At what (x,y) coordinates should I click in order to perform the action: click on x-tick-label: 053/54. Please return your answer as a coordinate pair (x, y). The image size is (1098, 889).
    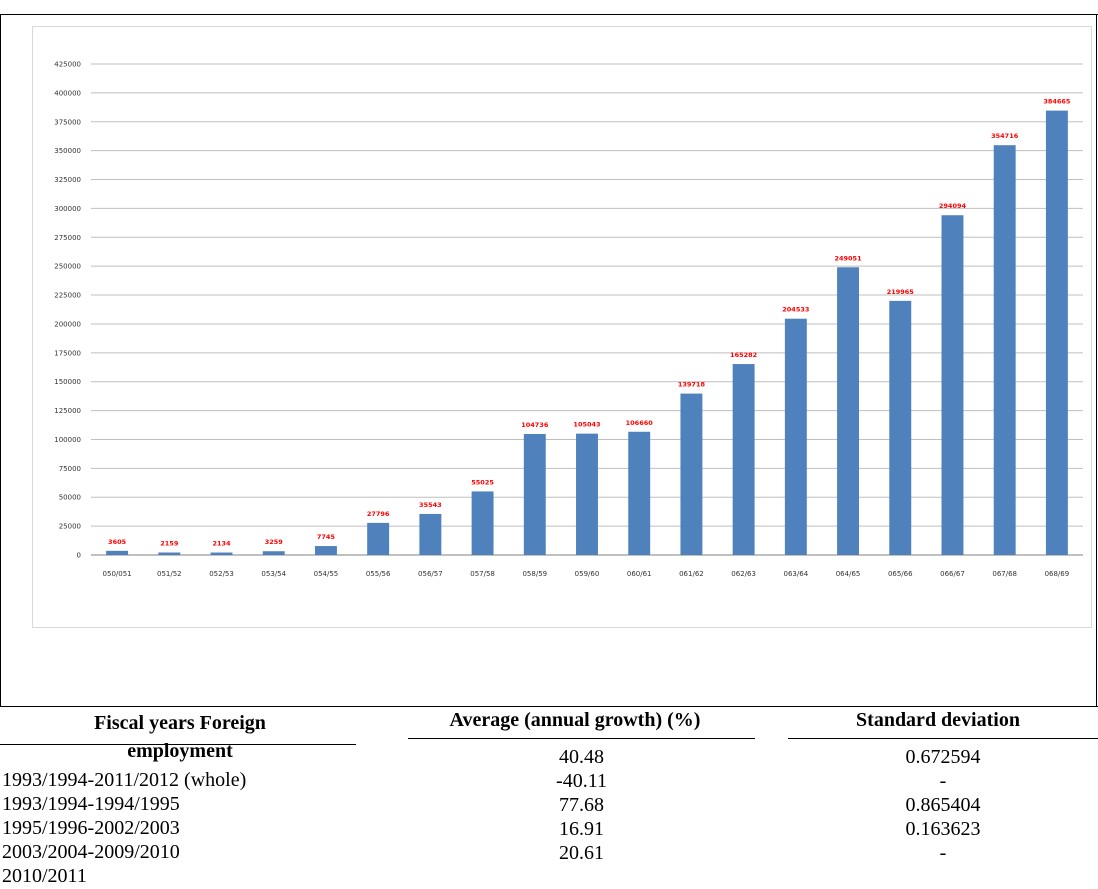
    Looking at the image, I should click on (273, 574).